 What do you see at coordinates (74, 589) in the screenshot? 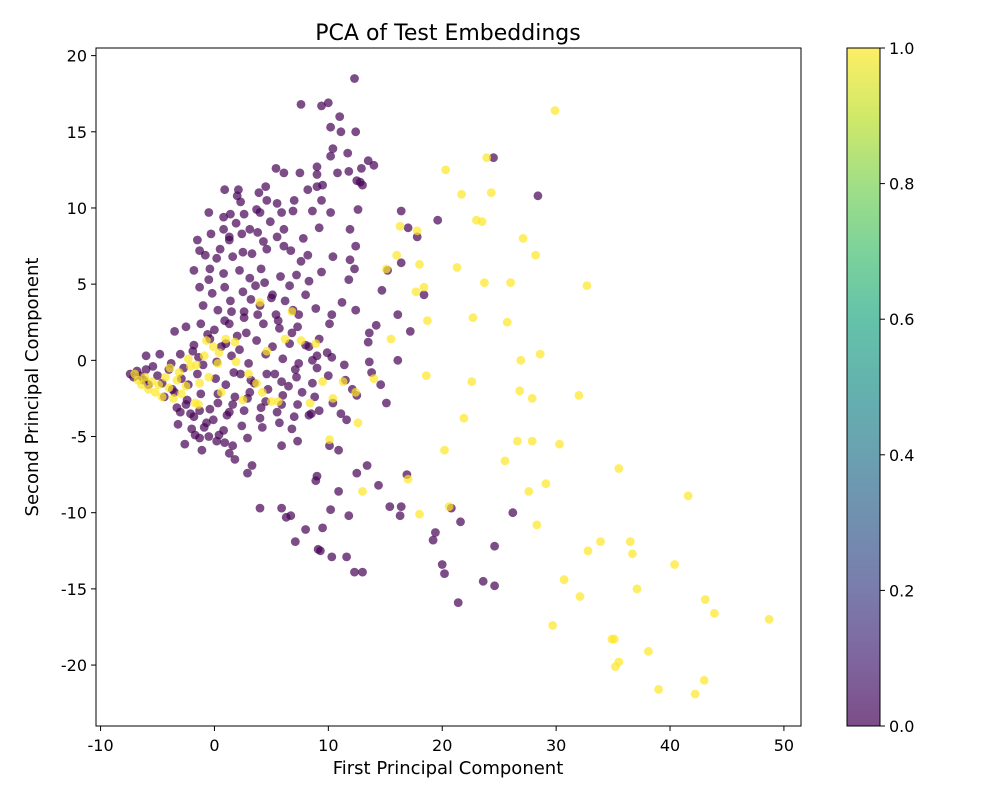
I see `y-tick-label: -15` at bounding box center [74, 589].